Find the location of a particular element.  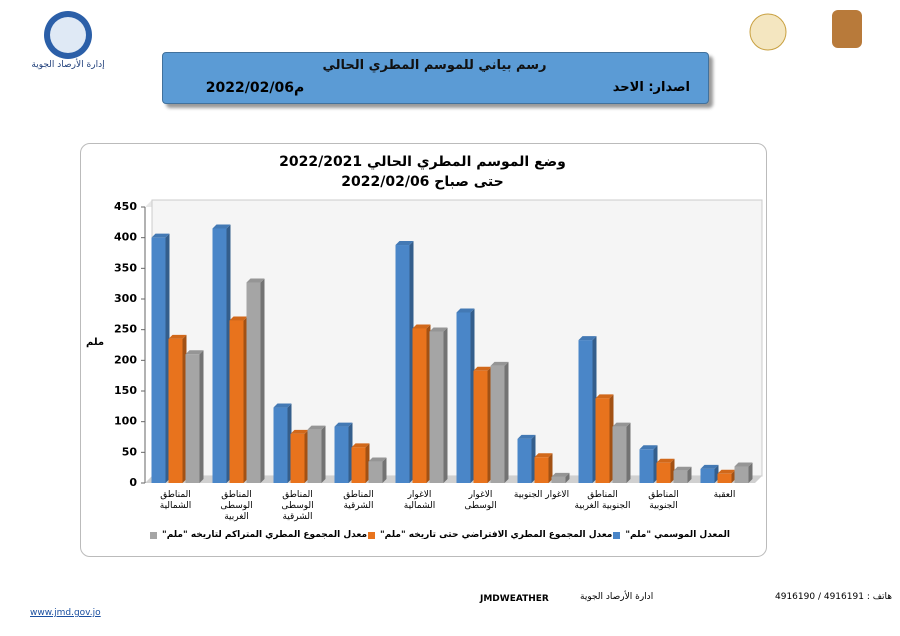

chart-subtitle: حتى صباح 2022/02/06 is located at coordinates (422, 182).